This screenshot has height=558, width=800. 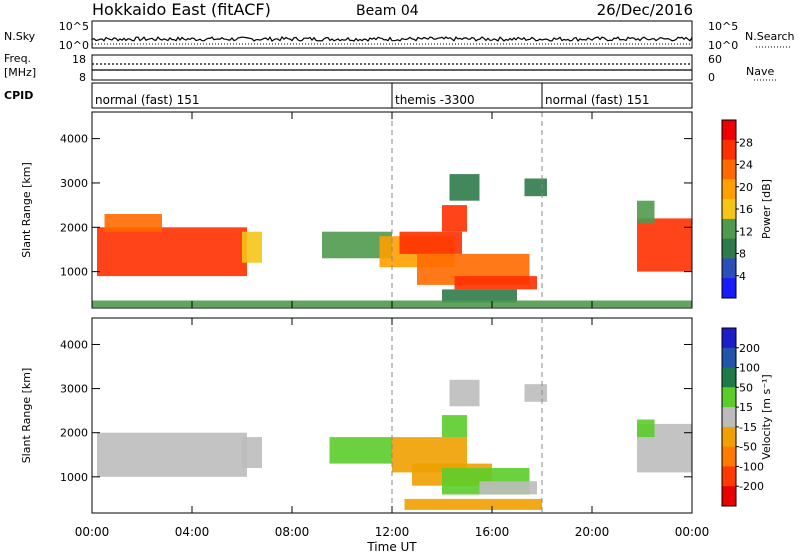 What do you see at coordinates (742, 254) in the screenshot?
I see `colorbar-tick-label: 8` at bounding box center [742, 254].